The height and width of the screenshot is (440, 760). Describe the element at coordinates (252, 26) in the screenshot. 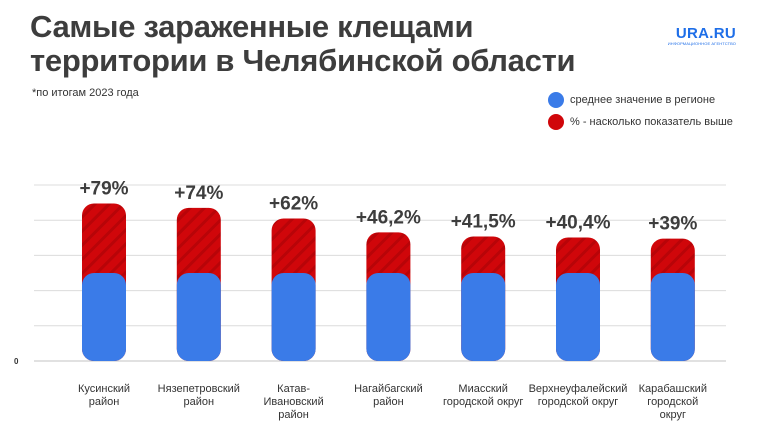

I see `chart-title-line-1: Самые зараженные клещами` at that location.